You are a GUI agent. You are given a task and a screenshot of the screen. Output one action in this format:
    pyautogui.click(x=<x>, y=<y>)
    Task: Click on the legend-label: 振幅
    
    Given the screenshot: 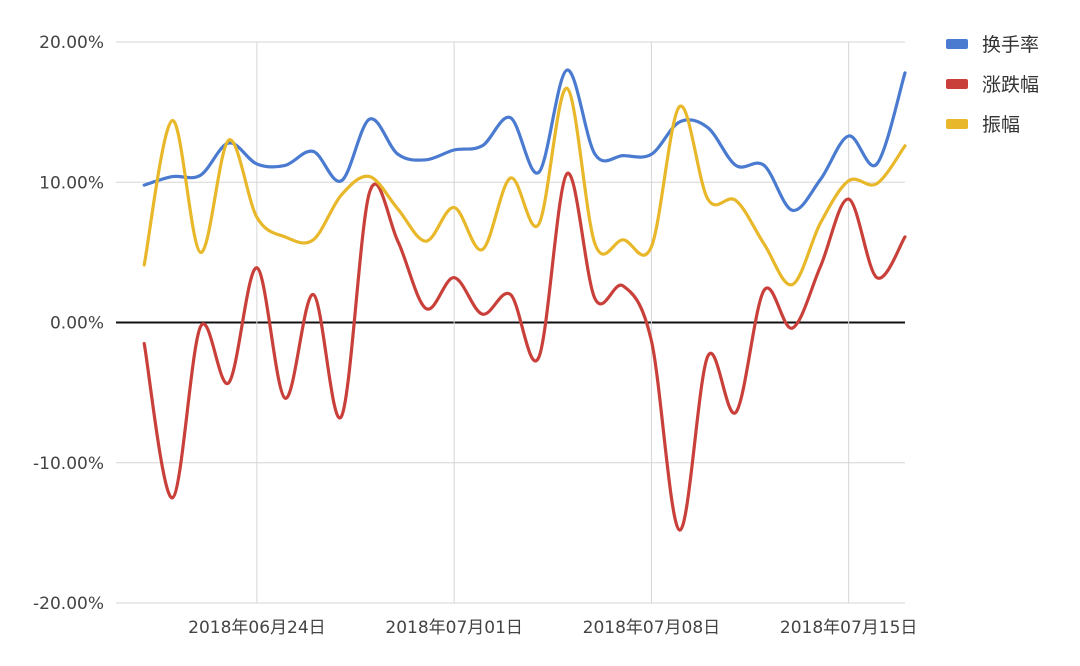 What is the action you would take?
    pyautogui.click(x=1001, y=125)
    